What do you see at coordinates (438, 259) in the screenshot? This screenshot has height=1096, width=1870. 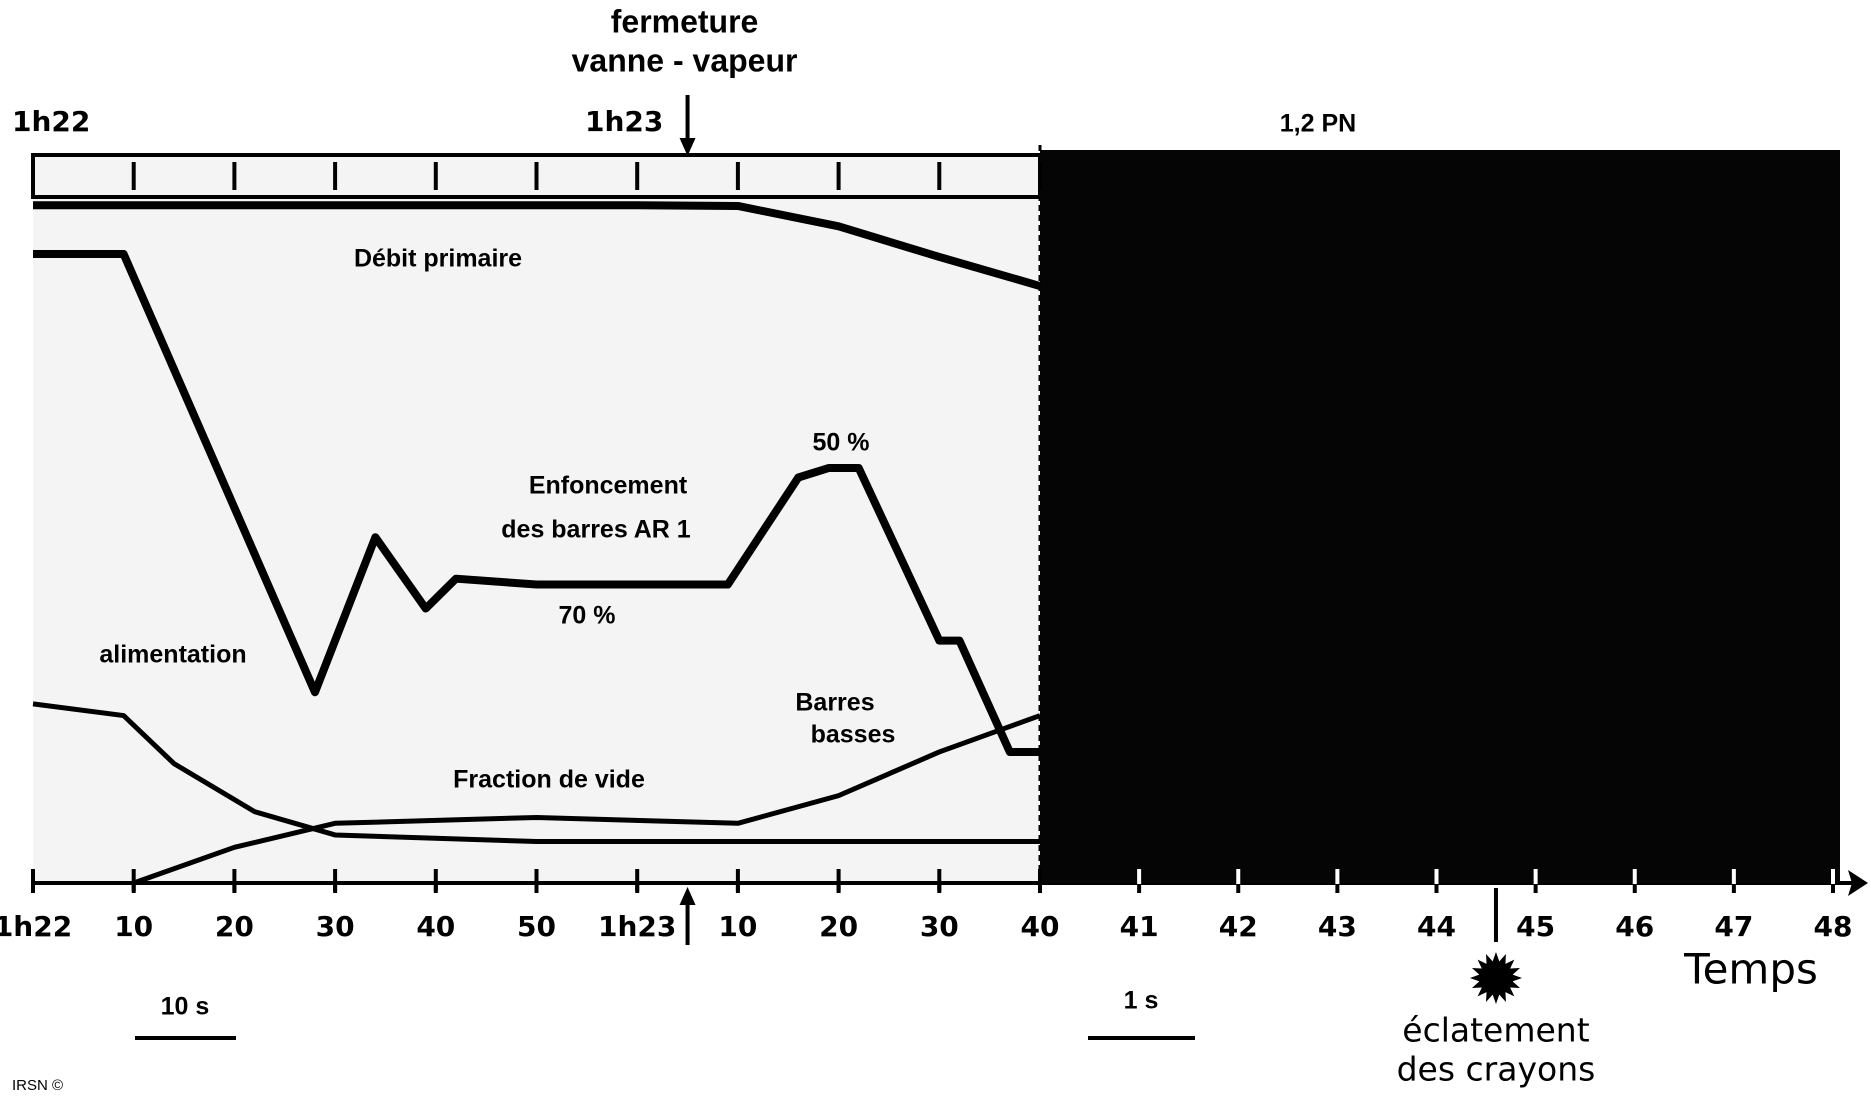 I see `annotation: Débit primaire` at bounding box center [438, 259].